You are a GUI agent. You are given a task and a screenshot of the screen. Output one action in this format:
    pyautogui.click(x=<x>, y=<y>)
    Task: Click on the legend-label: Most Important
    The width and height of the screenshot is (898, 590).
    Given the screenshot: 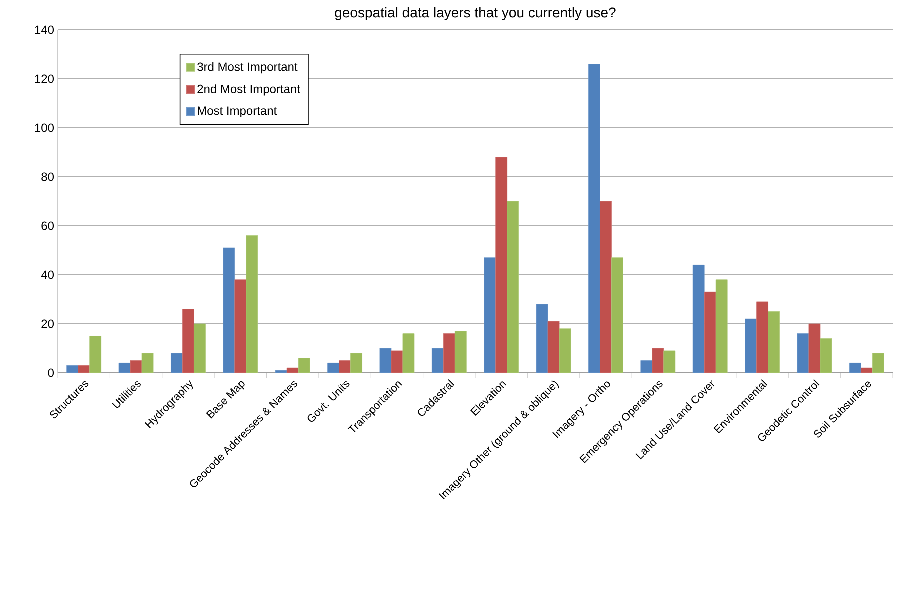 What is the action you would take?
    pyautogui.click(x=238, y=112)
    